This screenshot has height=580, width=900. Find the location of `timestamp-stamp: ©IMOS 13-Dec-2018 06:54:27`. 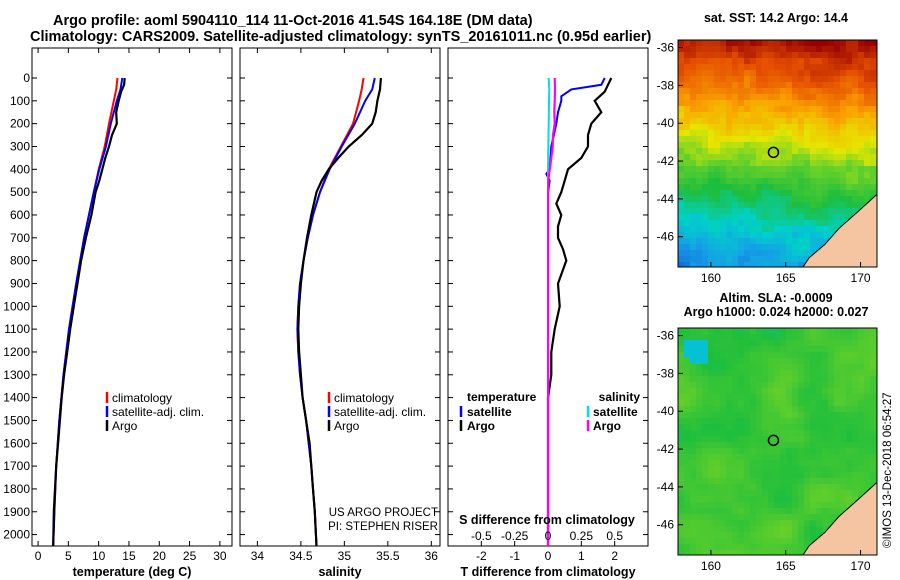

timestamp-stamp: ©IMOS 13-Dec-2018 06:54:27 is located at coordinates (888, 470).